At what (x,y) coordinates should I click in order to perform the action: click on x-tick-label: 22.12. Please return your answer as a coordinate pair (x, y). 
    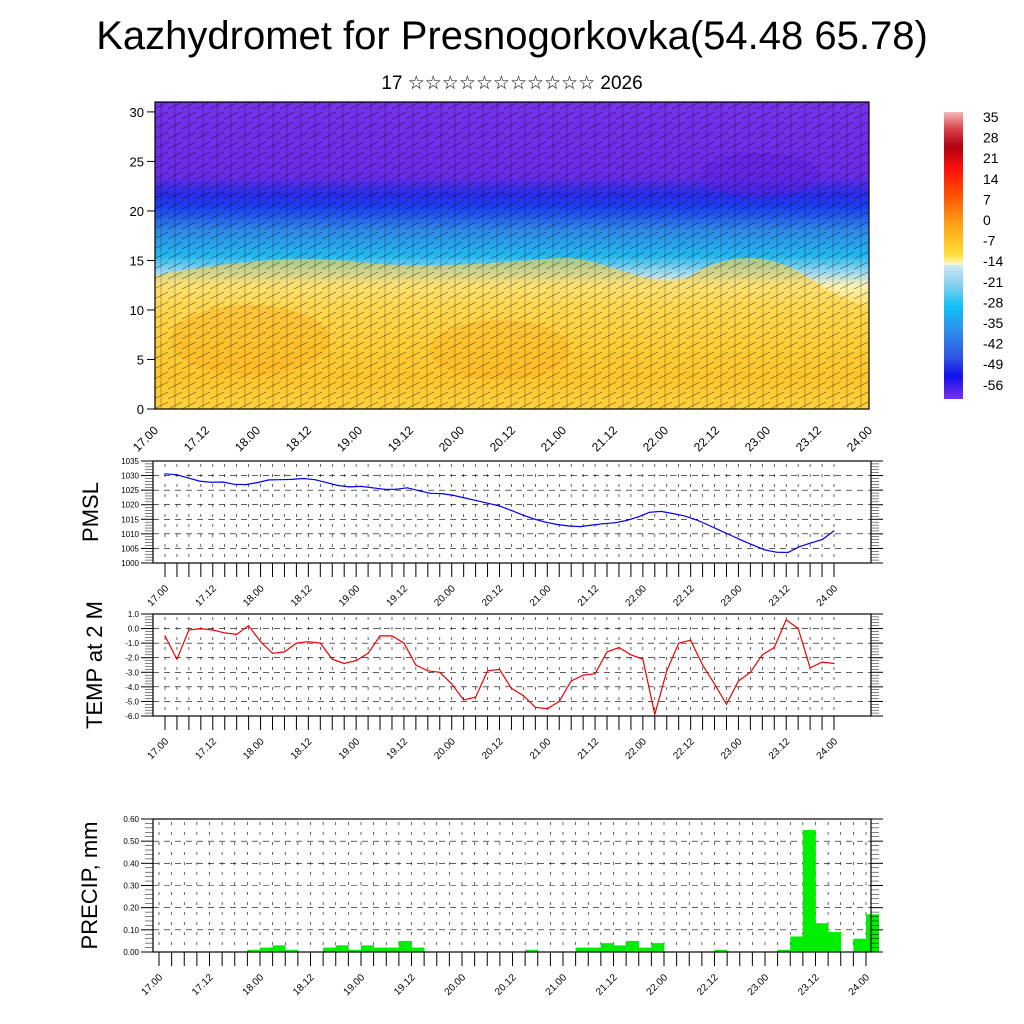
    Looking at the image, I should click on (684, 596).